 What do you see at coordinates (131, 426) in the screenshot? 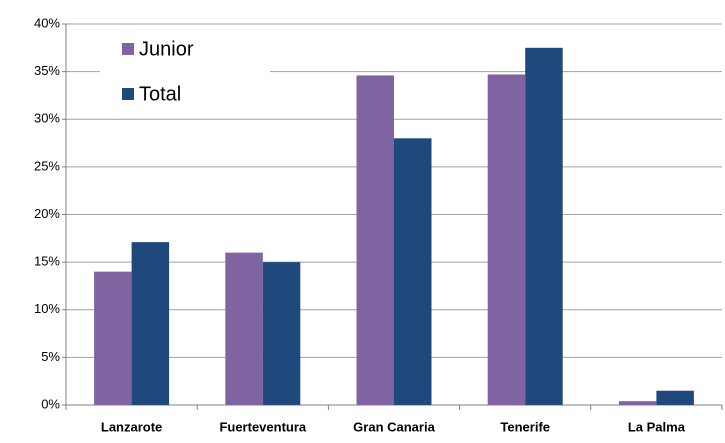
I see `x-tick-label: Lanzarote` at bounding box center [131, 426].